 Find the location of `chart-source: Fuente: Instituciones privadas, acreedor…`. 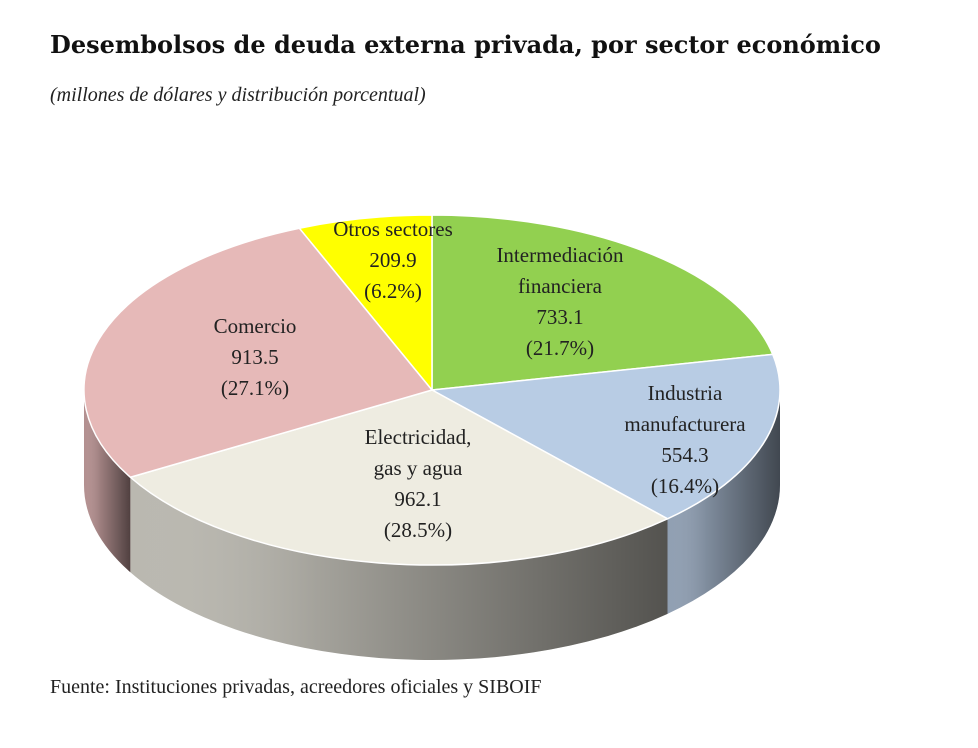

chart-source: Fuente: Instituciones privadas, acreedor… is located at coordinates (296, 687).